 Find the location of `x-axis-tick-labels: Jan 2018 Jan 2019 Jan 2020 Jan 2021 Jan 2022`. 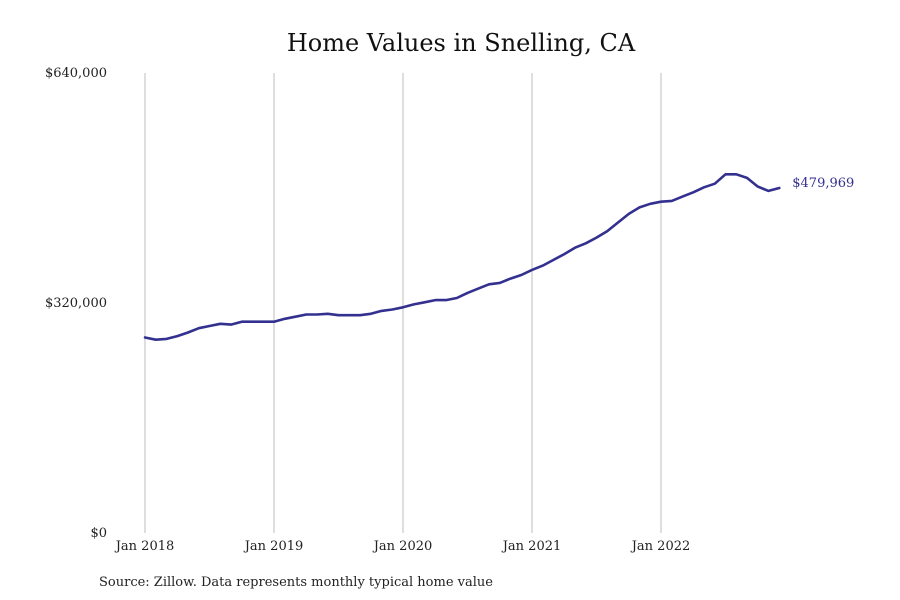

x-axis-tick-labels: Jan 2018 Jan 2019 Jan 2020 Jan 2021 Jan 2022 is located at coordinates (402, 546).